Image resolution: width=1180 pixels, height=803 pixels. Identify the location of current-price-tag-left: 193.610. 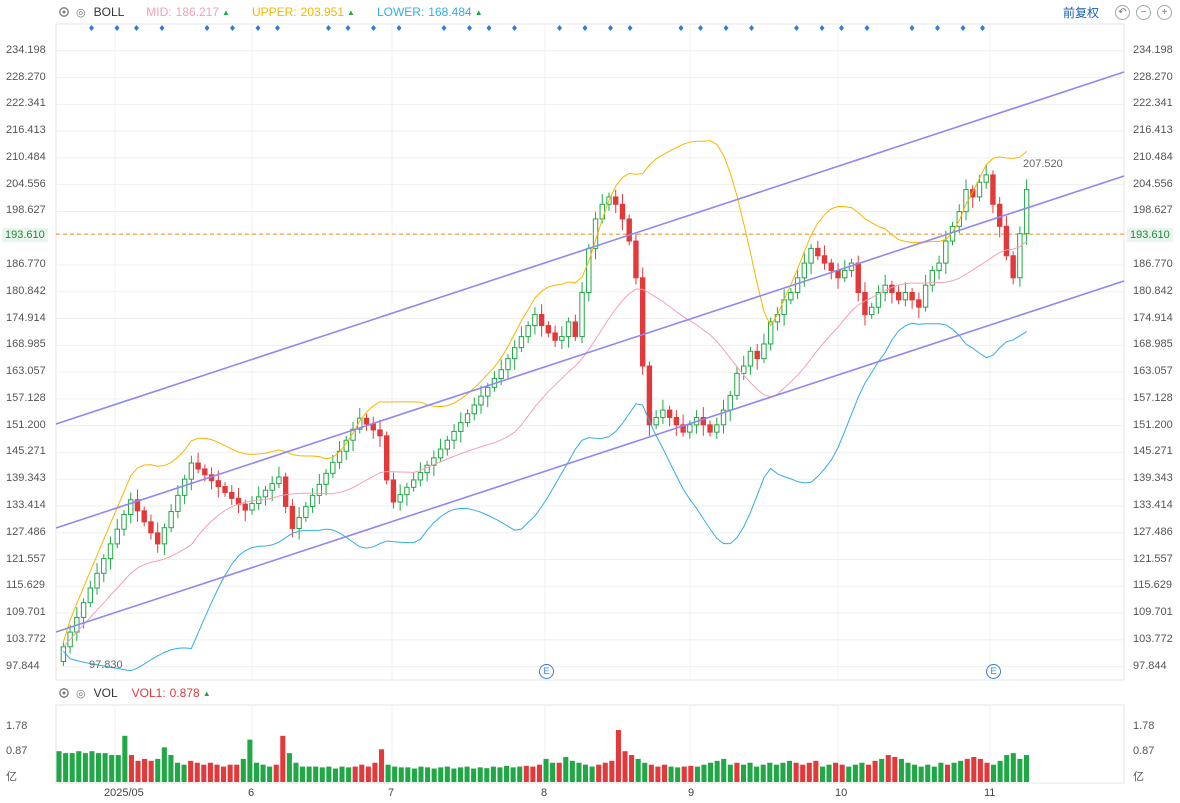
(25, 235).